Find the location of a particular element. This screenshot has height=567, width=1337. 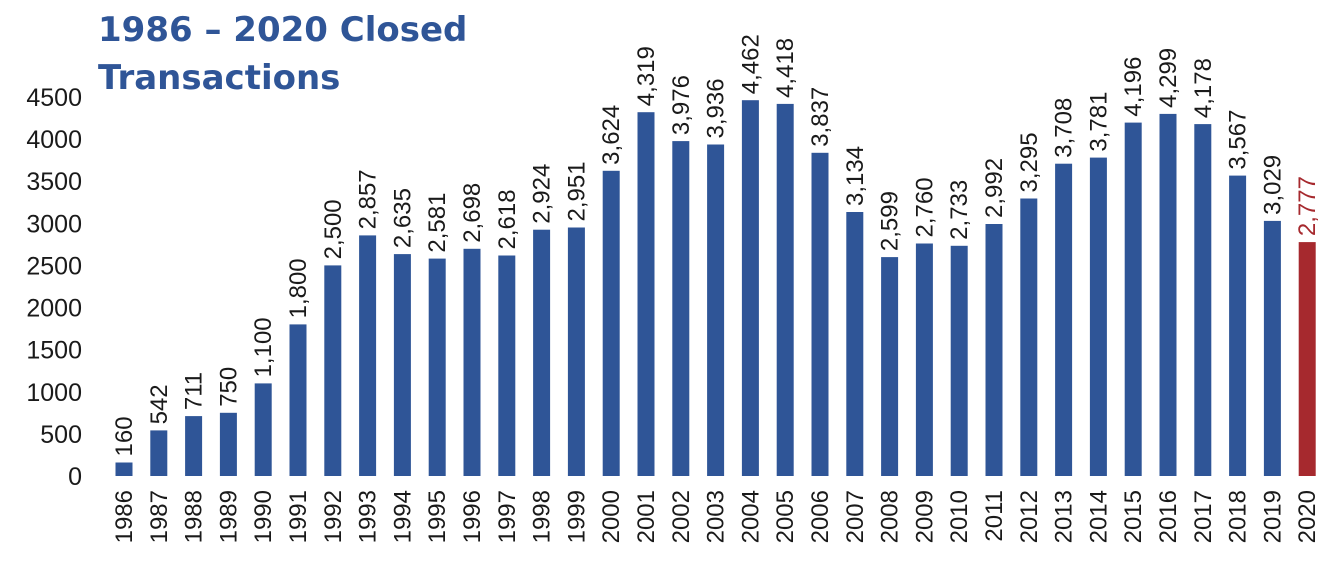

data-label-2005: 4,418 is located at coordinates (785, 68).